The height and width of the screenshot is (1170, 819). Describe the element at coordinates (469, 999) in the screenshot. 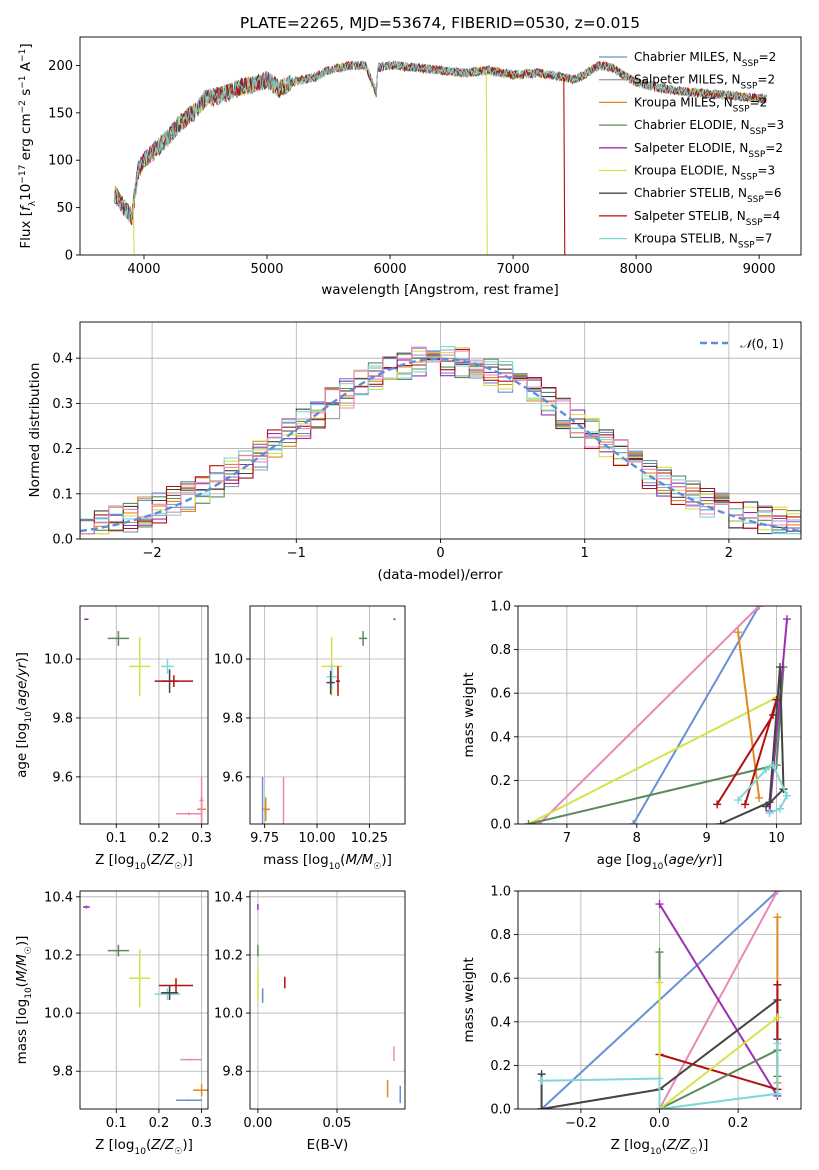

I see `weight_vs_Z-ylabel: mass weight` at that location.